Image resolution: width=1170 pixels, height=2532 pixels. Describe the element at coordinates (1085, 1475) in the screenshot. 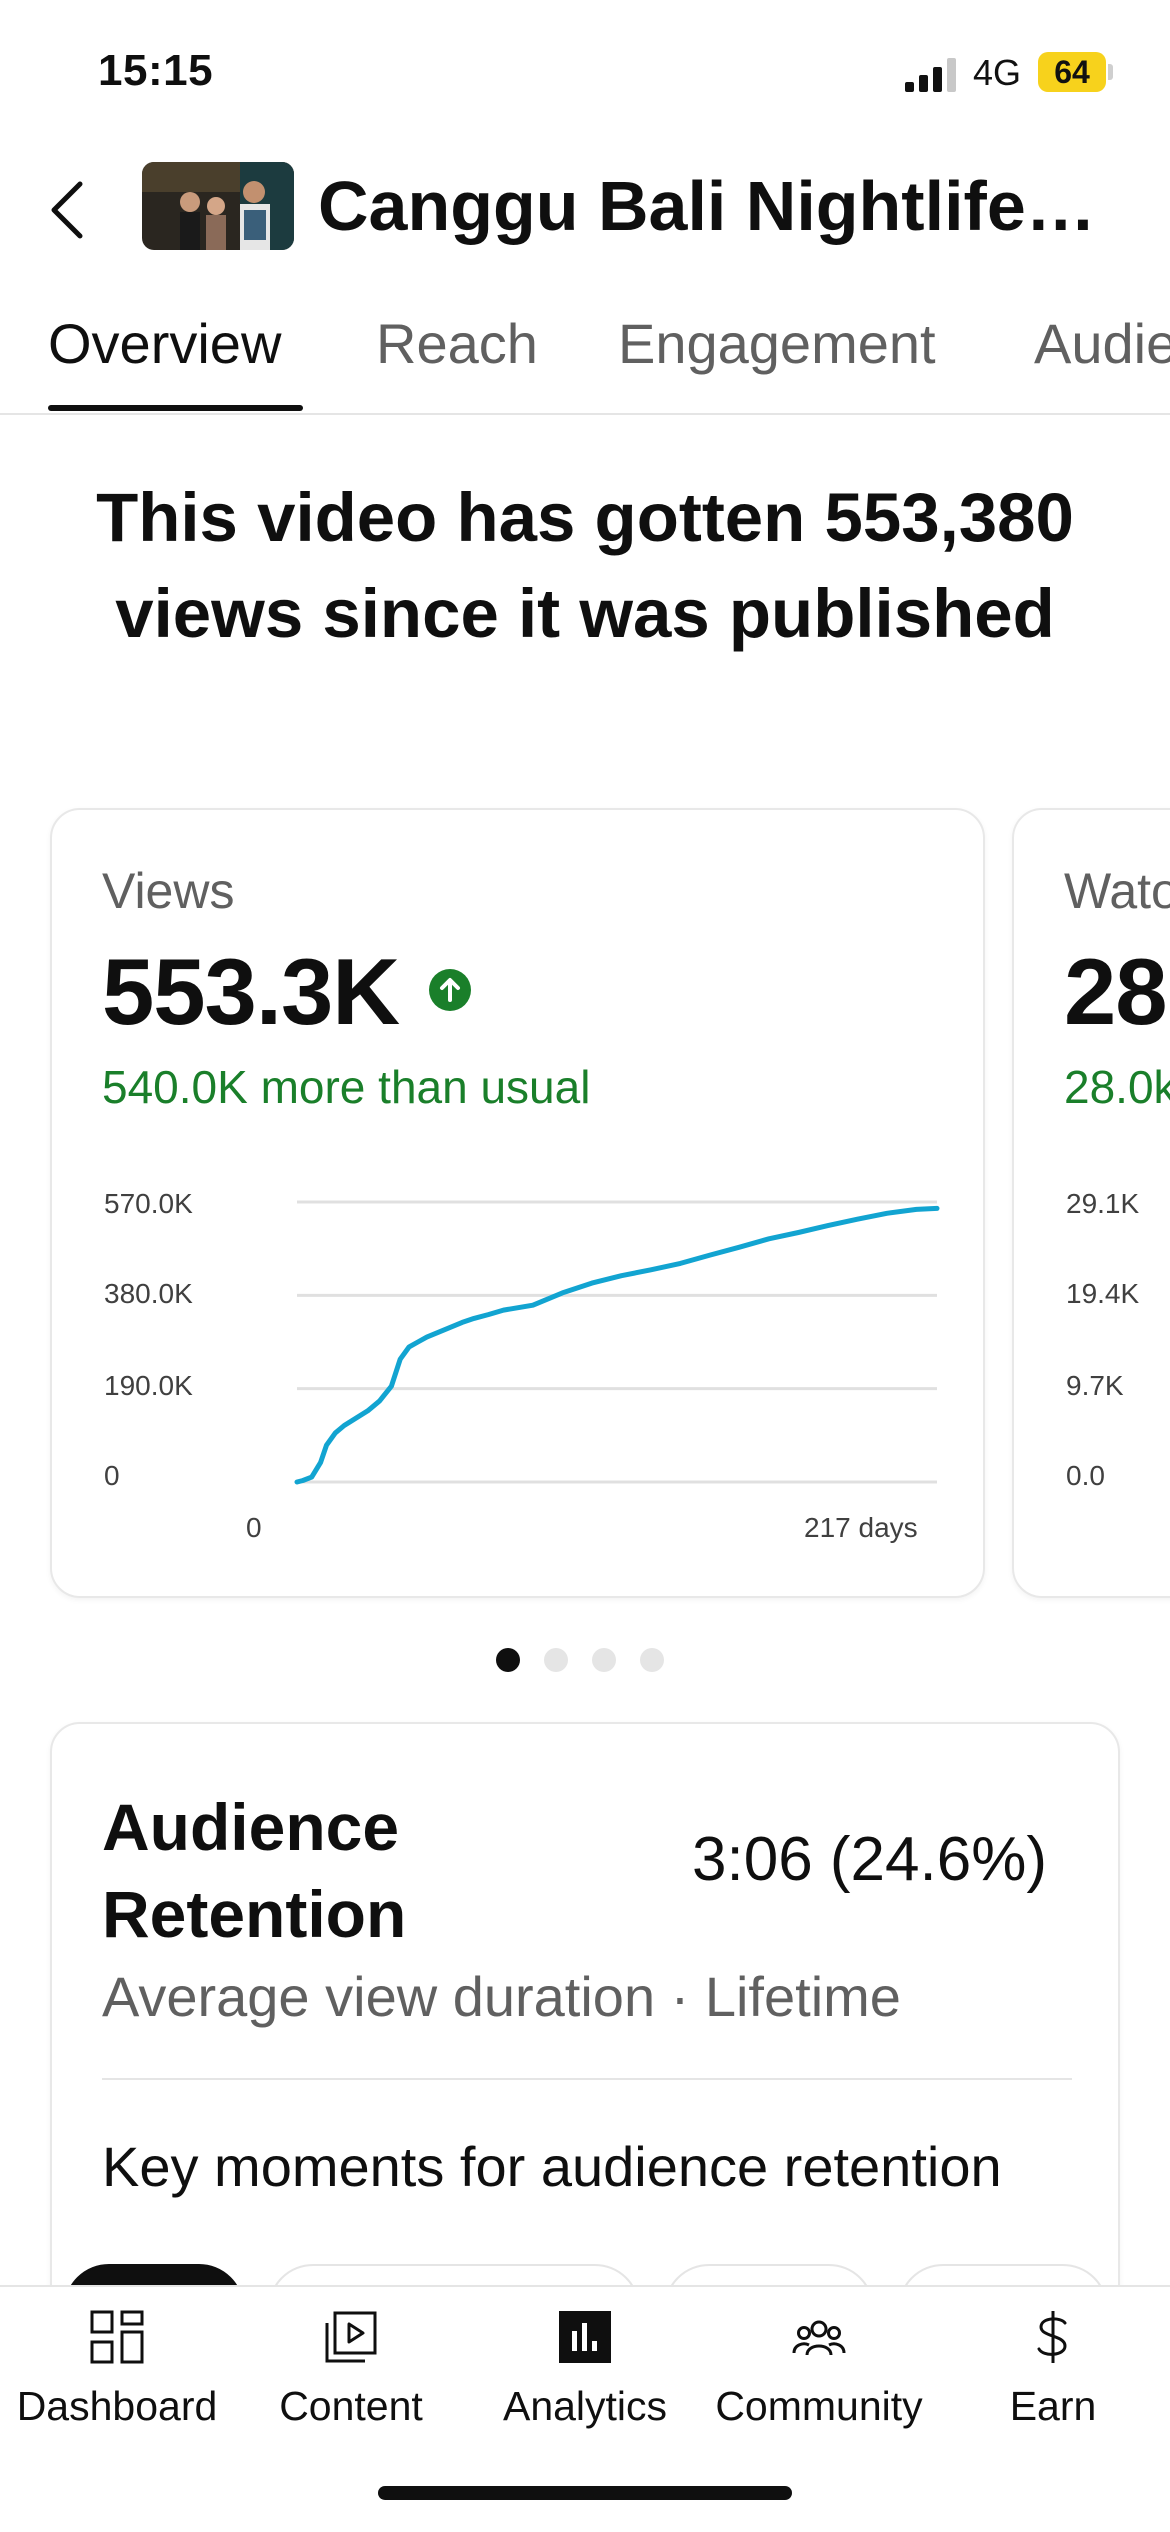

I see `y-tick-label: 0.0` at that location.